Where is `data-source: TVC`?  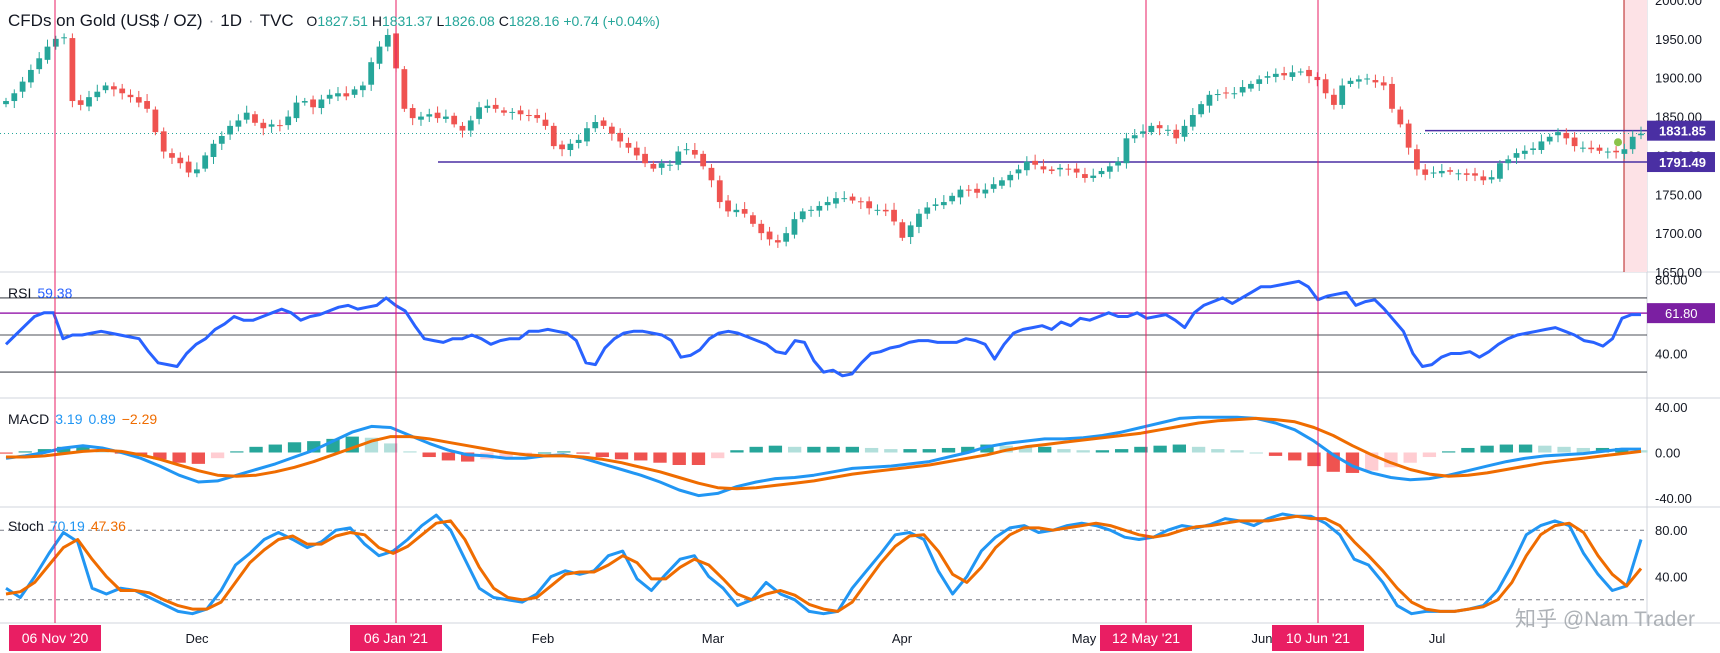 data-source: TVC is located at coordinates (276, 20).